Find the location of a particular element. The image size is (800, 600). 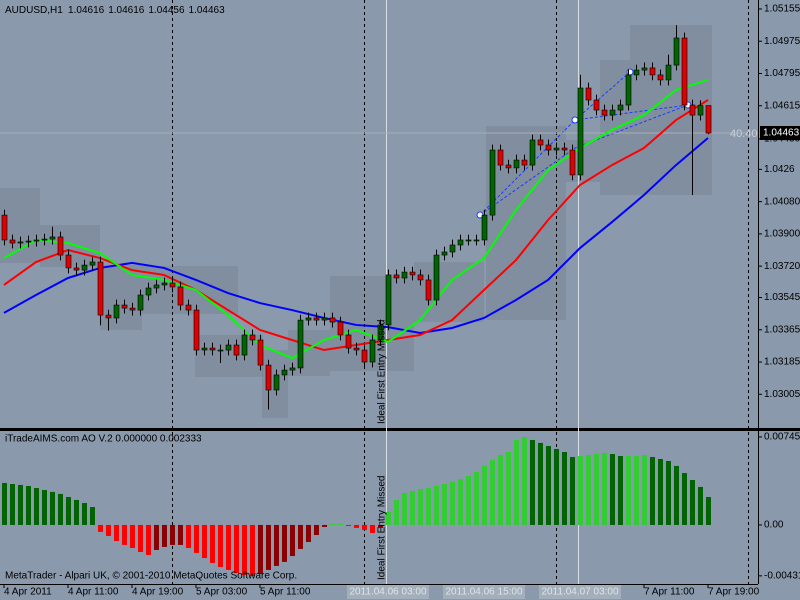

header-close: 1.04463 is located at coordinates (207, 10).